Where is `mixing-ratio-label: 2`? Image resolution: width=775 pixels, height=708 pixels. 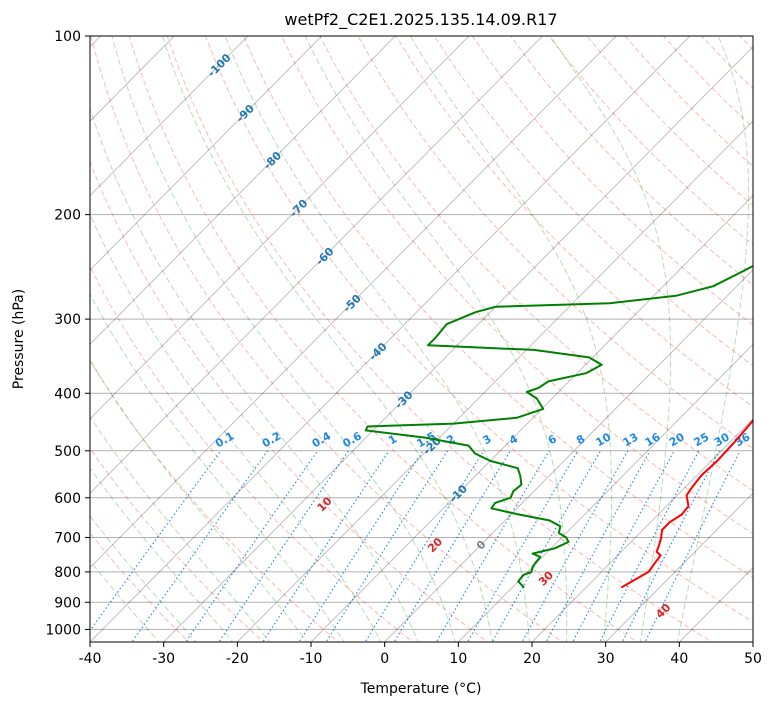 mixing-ratio-label: 2 is located at coordinates (450, 439).